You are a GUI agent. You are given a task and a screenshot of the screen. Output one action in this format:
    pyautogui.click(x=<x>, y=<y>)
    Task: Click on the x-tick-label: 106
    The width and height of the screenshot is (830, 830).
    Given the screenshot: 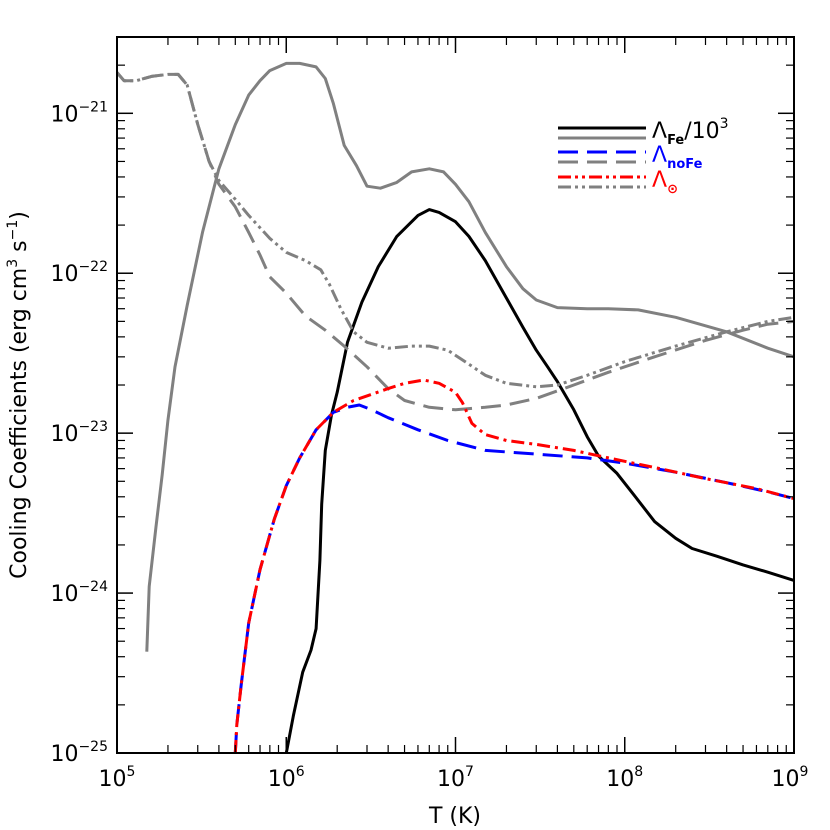 What is the action you would take?
    pyautogui.click(x=286, y=778)
    